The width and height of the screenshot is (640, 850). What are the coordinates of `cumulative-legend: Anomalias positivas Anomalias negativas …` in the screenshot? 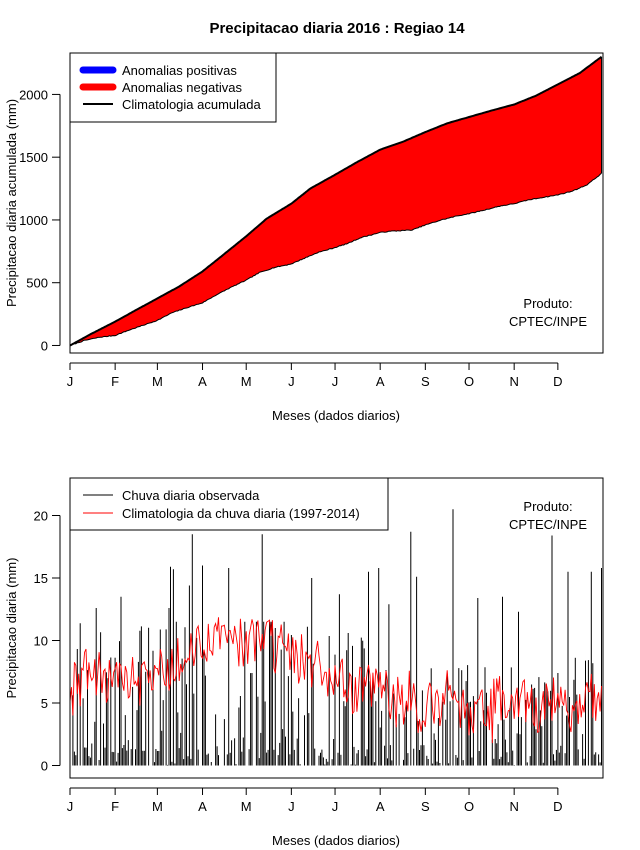 It's located at (173, 87).